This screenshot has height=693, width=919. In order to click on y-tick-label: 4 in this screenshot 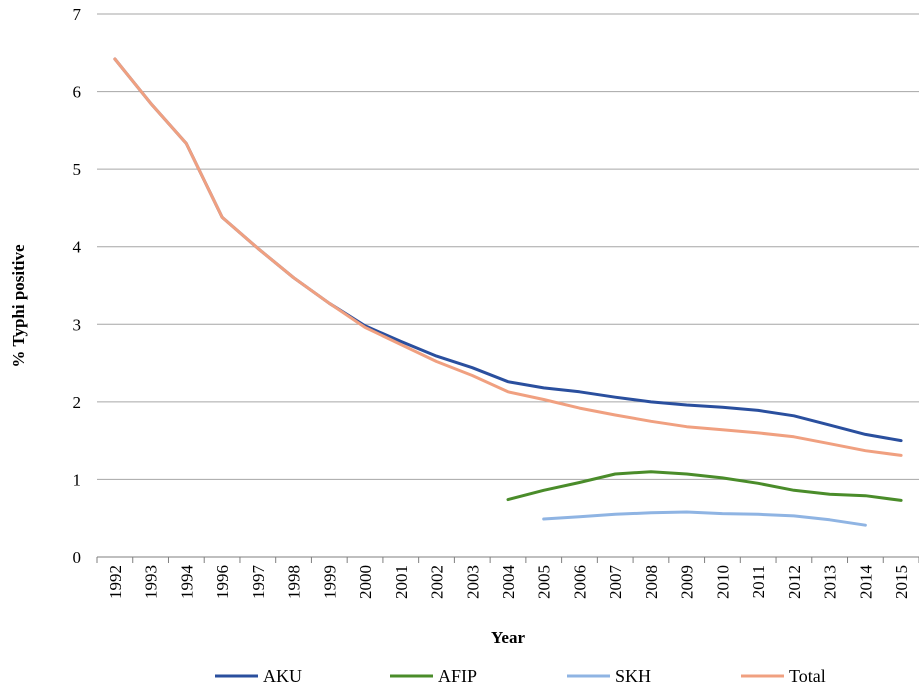, I will do `click(77, 247)`.